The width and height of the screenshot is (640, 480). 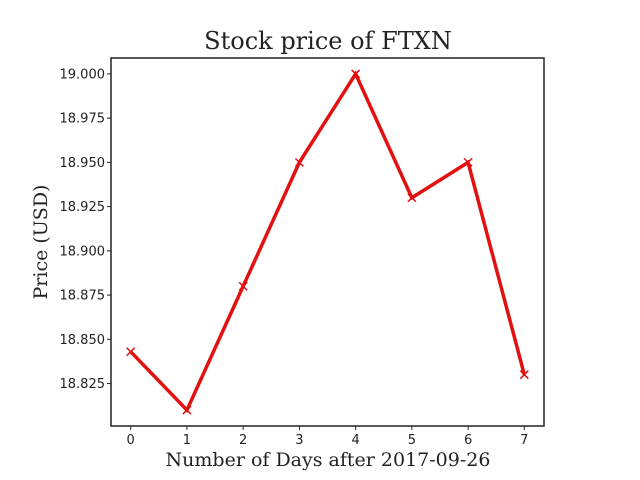 I want to click on x-tick-label: 1, so click(x=187, y=440).